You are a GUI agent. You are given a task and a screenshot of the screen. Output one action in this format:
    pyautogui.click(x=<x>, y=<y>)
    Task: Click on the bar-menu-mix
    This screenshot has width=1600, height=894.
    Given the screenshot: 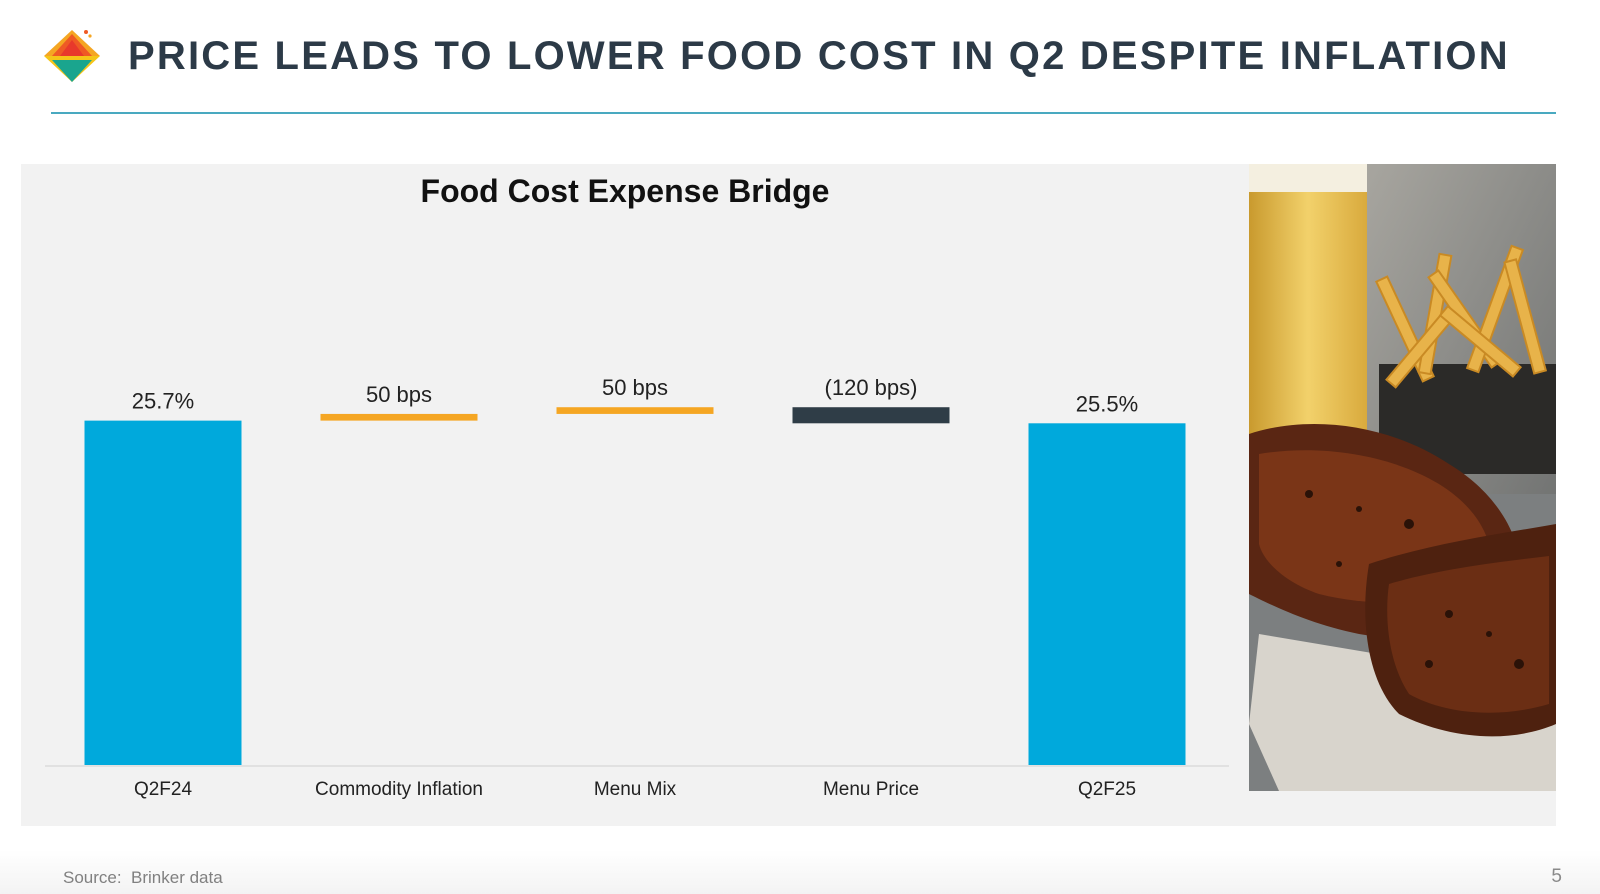 What is the action you would take?
    pyautogui.click(x=635, y=410)
    